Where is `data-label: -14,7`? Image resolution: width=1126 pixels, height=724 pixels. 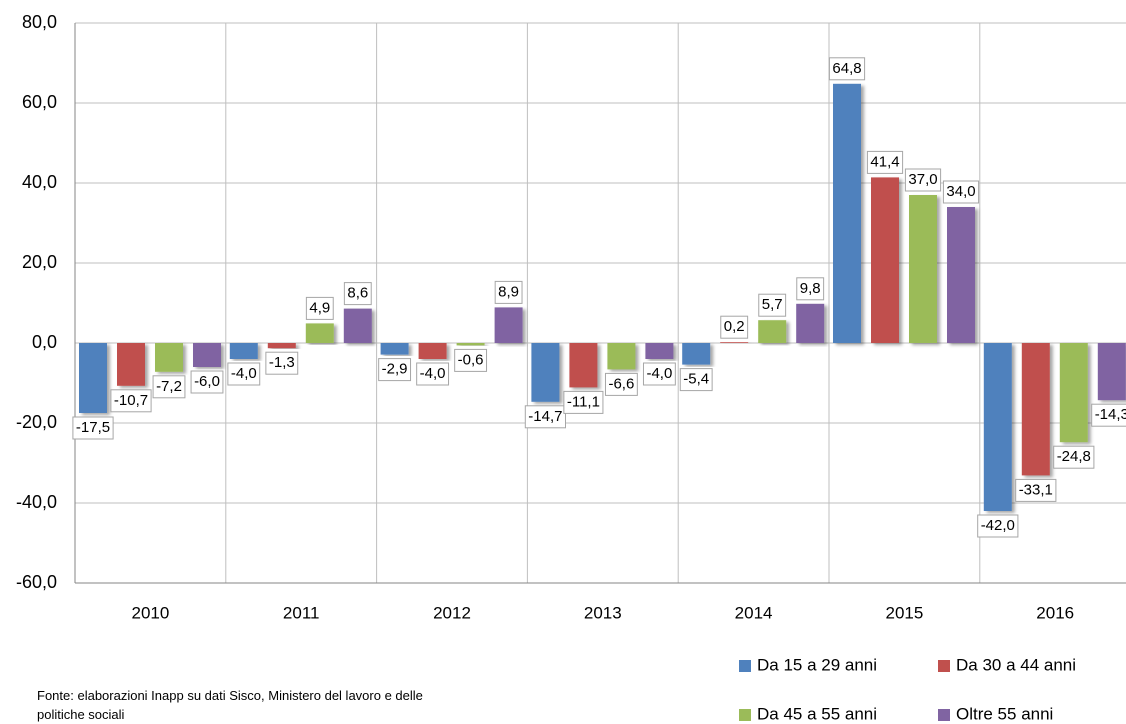
data-label: -14,7 is located at coordinates (545, 417).